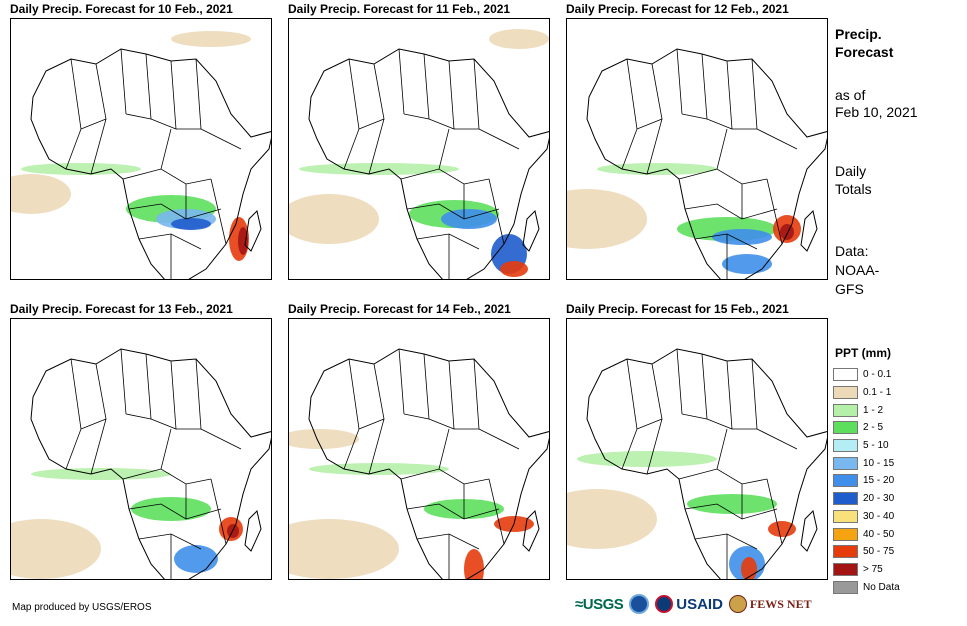 The width and height of the screenshot is (967, 626). What do you see at coordinates (677, 309) in the screenshot?
I see `panel-title: Daily Precip. Forecast for 15 Feb., 2021` at bounding box center [677, 309].